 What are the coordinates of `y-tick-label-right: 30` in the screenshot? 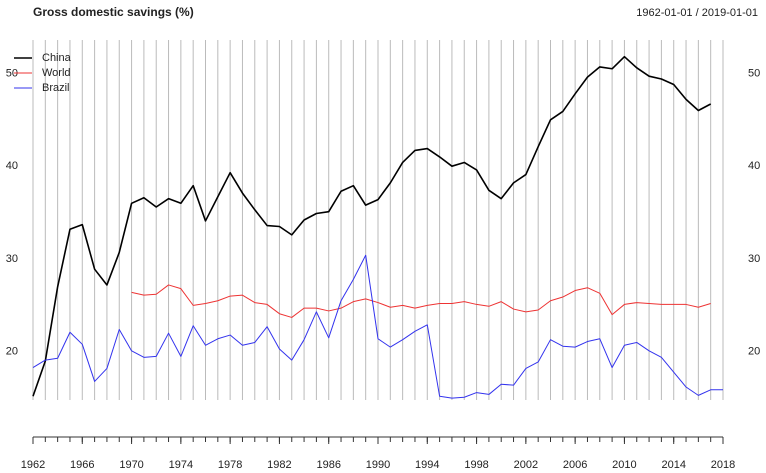 It's located at (754, 259).